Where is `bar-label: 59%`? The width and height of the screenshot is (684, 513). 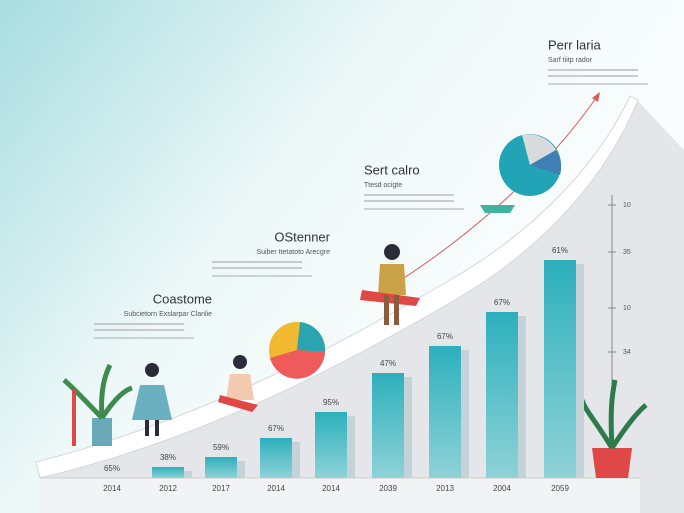 bar-label: 59% is located at coordinates (221, 447).